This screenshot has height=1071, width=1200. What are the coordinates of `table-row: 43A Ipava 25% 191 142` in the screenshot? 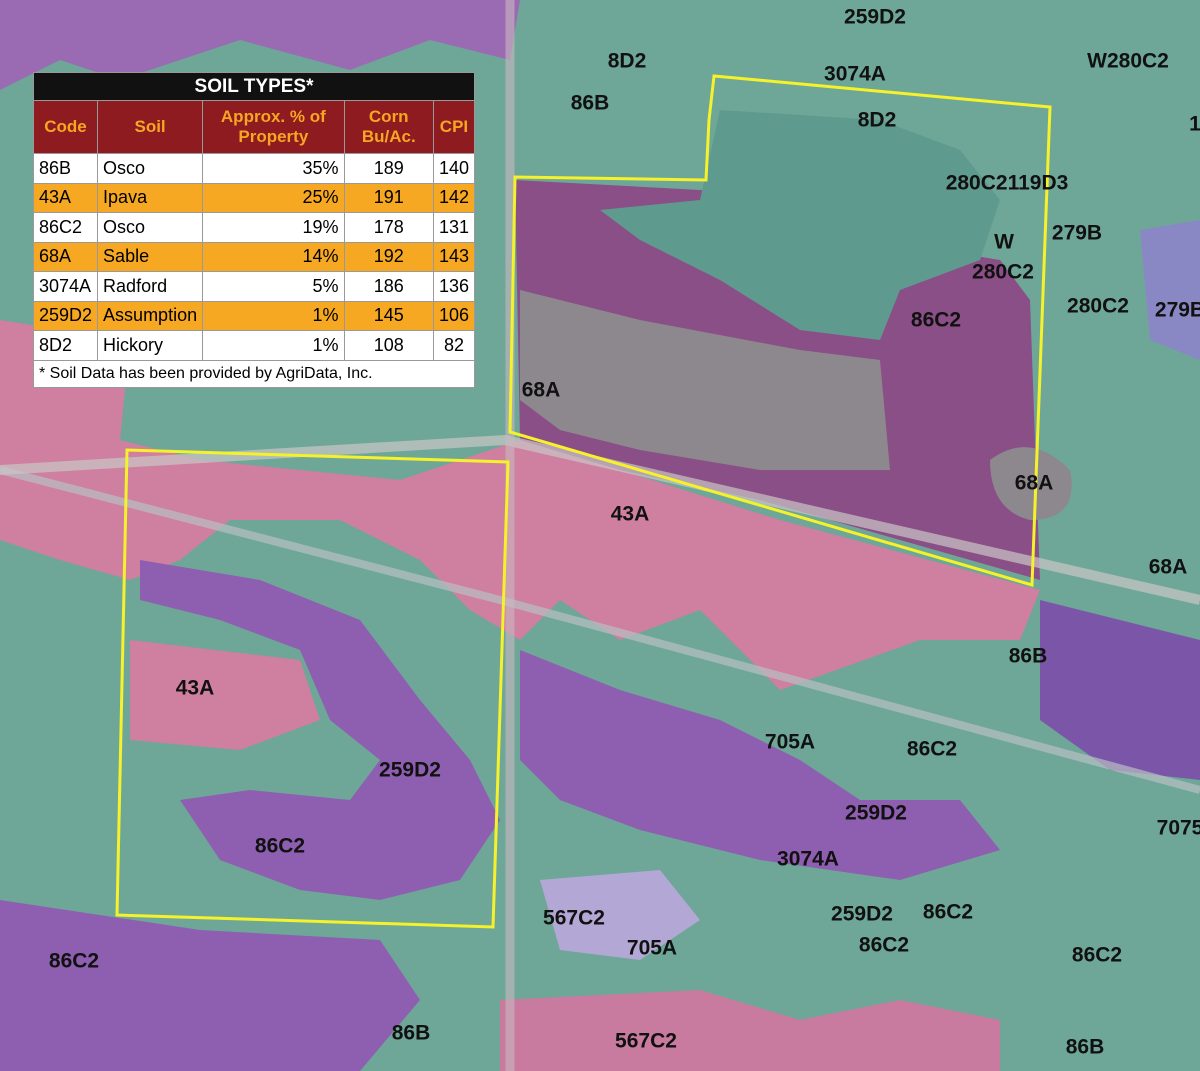 It's located at (254, 197).